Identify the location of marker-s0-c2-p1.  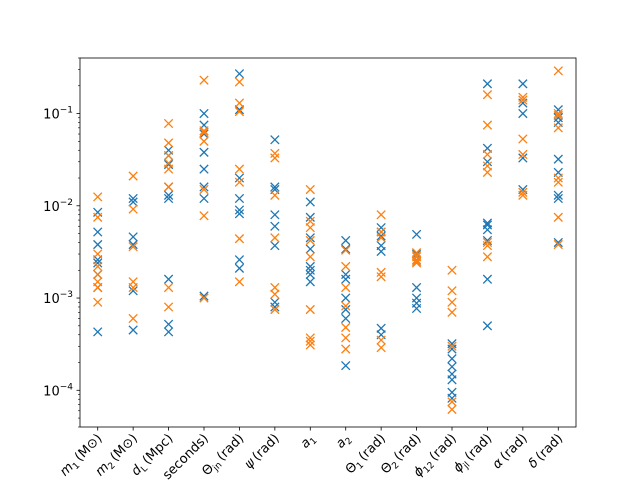
(168, 324).